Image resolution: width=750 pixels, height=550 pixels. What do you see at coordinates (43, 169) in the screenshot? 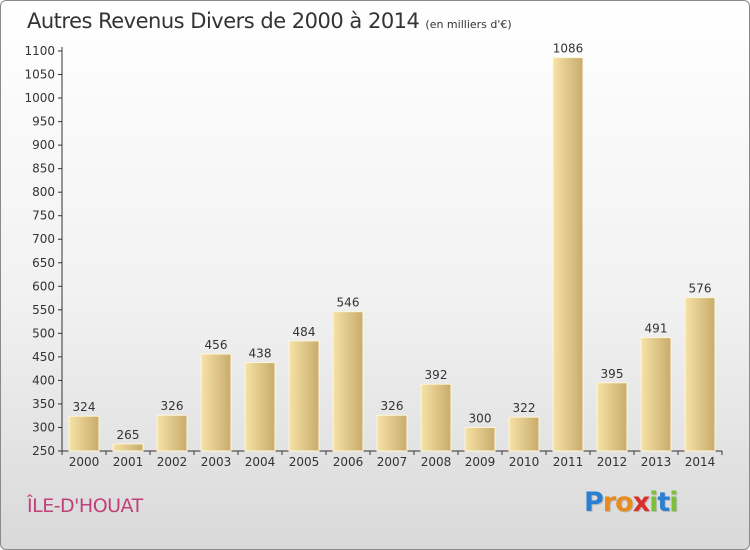
I see `y-tick-label: 850` at bounding box center [43, 169].